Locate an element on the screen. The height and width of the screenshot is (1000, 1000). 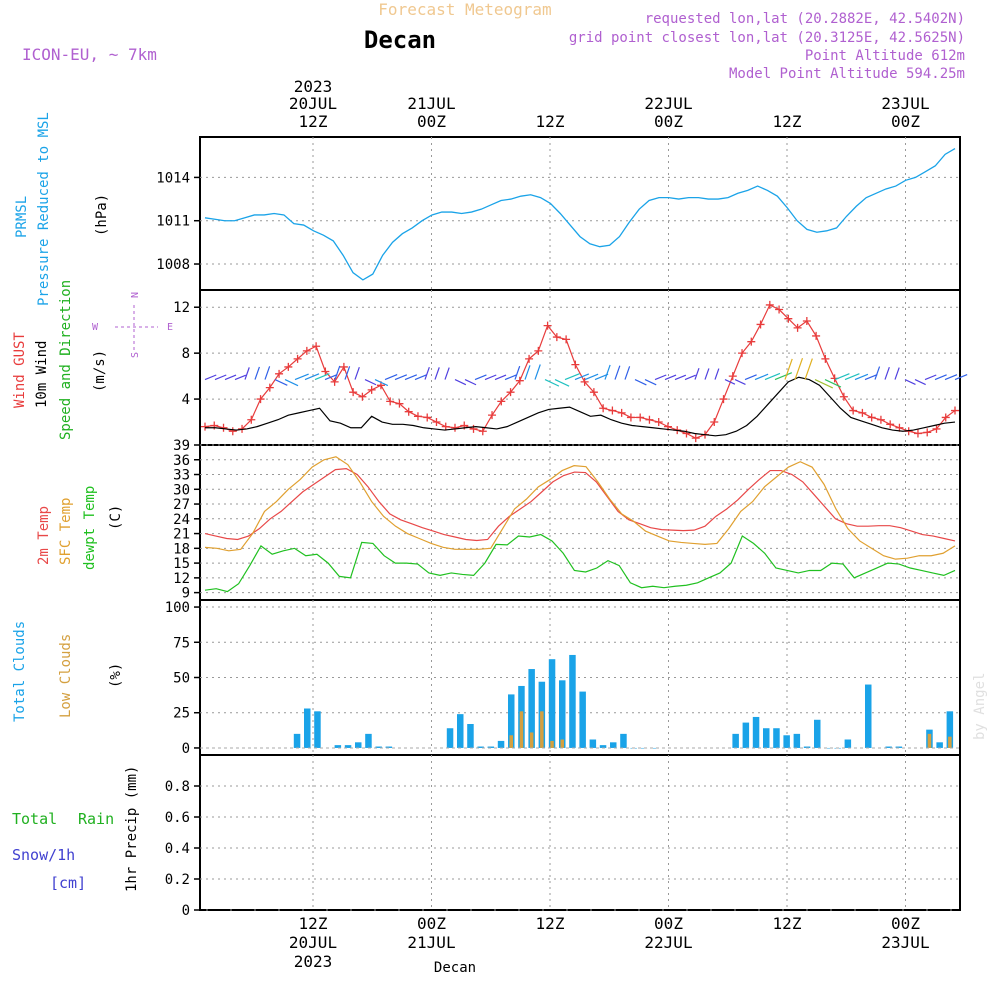
precip-total-label: Total is located at coordinates (34, 819).